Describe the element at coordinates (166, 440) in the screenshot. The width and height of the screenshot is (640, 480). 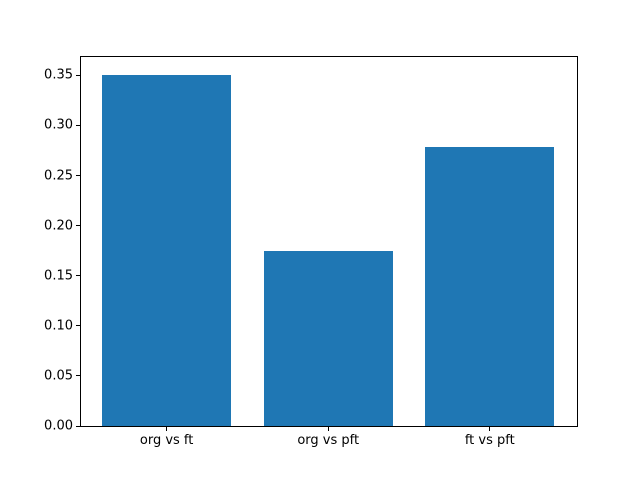
I see `x-tick-label: org vs ft` at that location.